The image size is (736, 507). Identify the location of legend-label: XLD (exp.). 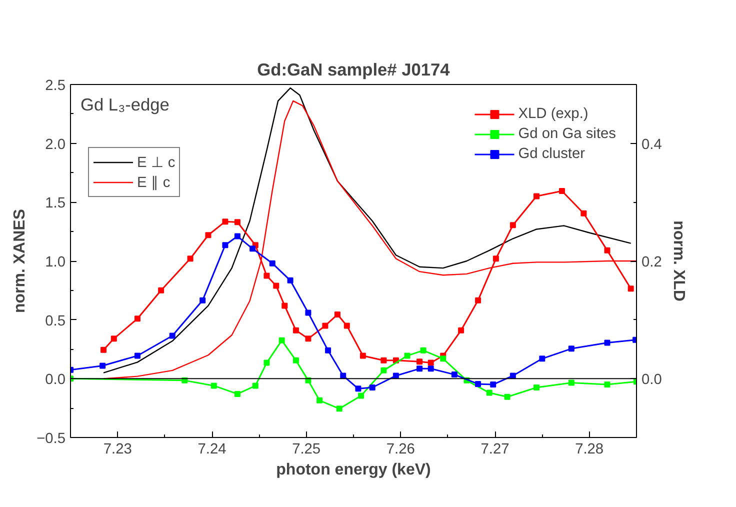
(553, 114).